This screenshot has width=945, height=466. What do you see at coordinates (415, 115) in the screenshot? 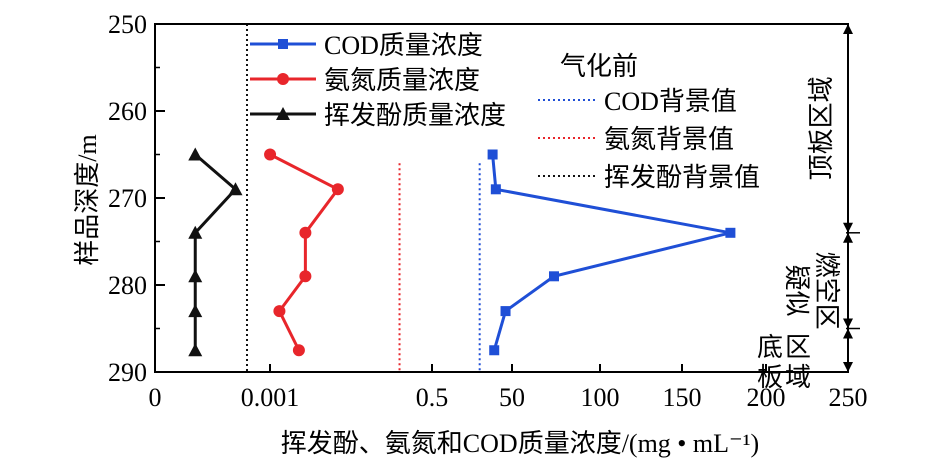
I see `legend-label: 挥发酚质量浓度` at bounding box center [415, 115].